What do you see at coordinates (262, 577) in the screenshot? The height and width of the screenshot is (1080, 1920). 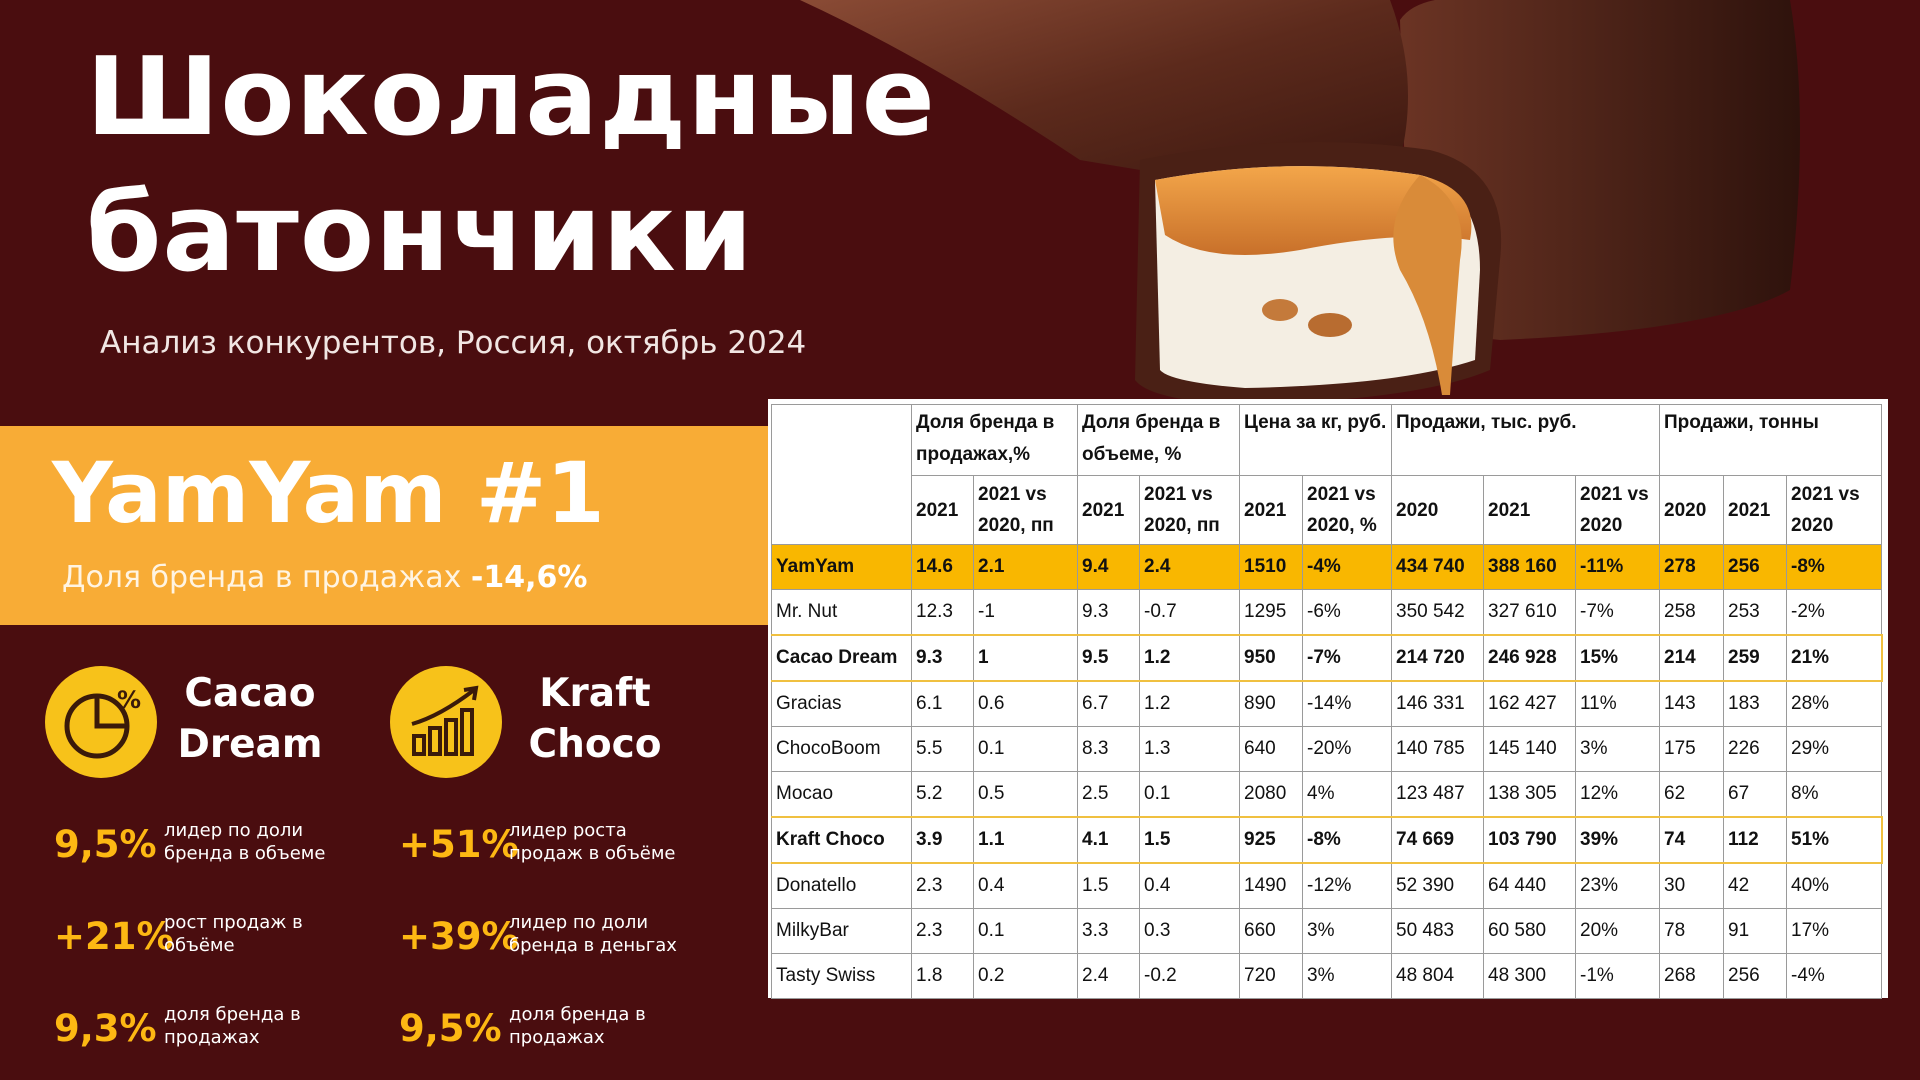 I see `banner-label: Доля бренда в продажах` at bounding box center [262, 577].